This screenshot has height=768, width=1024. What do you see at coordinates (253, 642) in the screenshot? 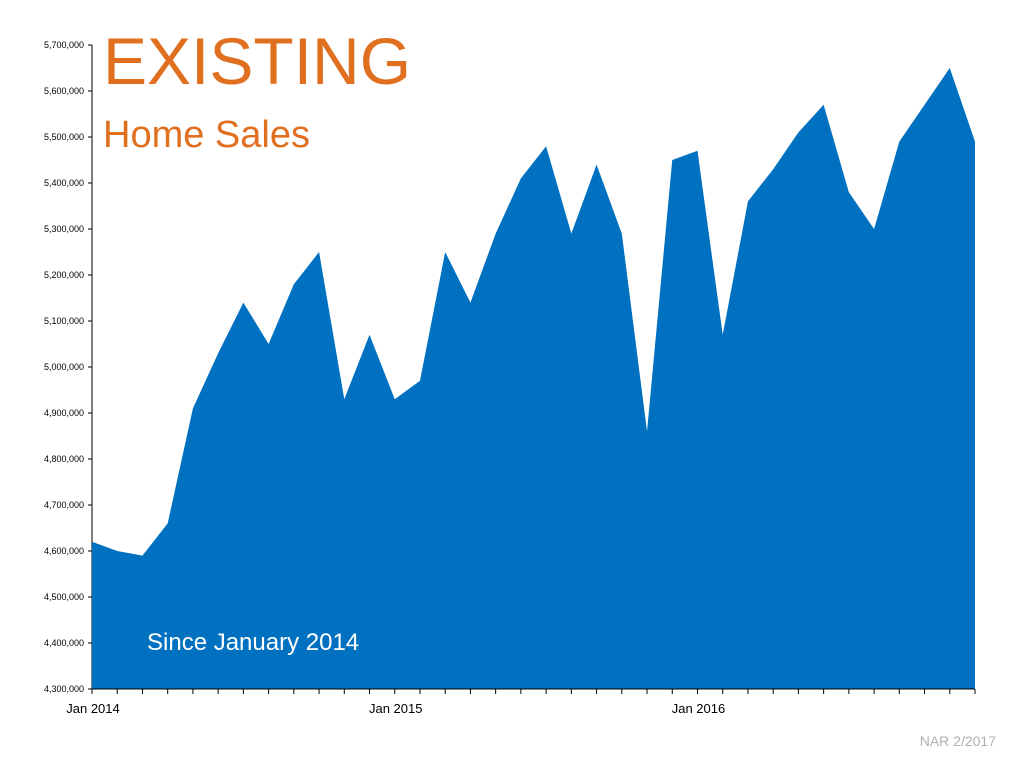
I see `chart-annotation: Since January 2014` at bounding box center [253, 642].